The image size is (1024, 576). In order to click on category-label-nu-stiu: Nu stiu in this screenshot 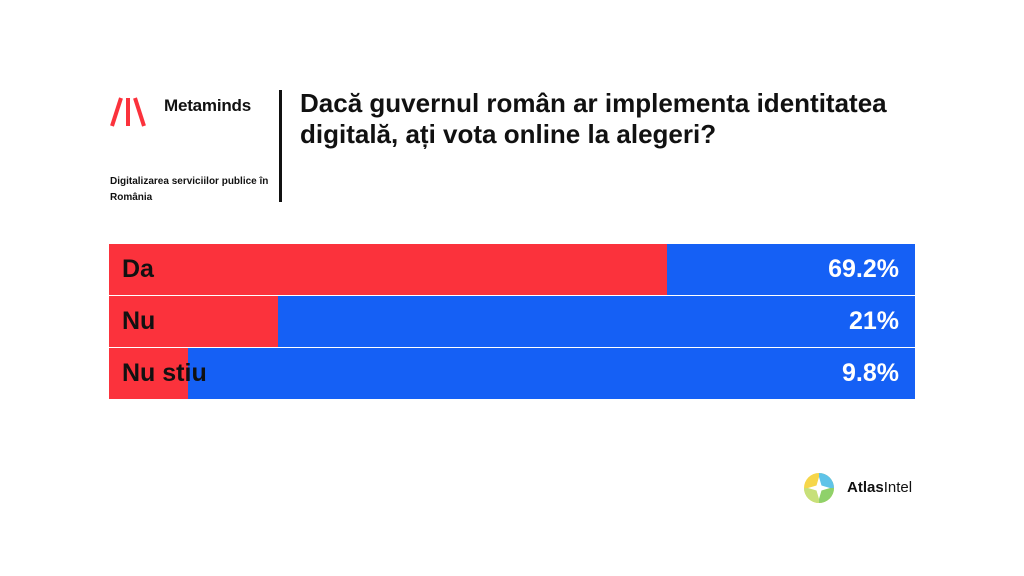, I will do `click(164, 373)`.